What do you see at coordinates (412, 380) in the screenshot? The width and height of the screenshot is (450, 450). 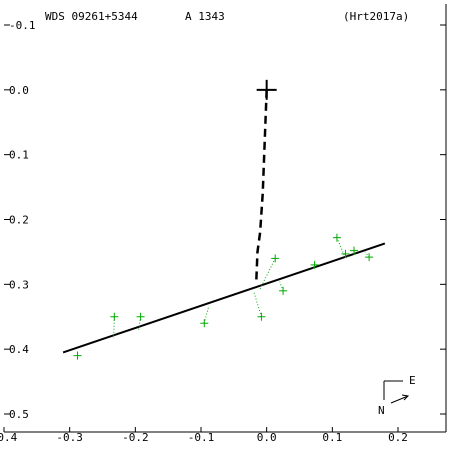 I see `compass-east-label: E` at bounding box center [412, 380].